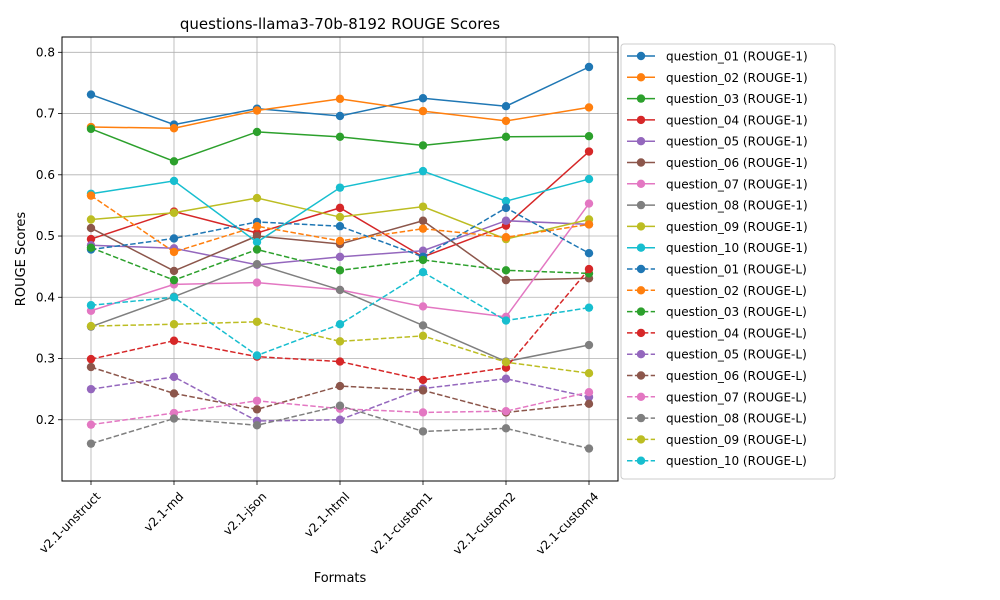 The width and height of the screenshot is (1000, 600). Describe the element at coordinates (484, 523) in the screenshot. I see `x-tick-label: v2.1-custom2` at that location.